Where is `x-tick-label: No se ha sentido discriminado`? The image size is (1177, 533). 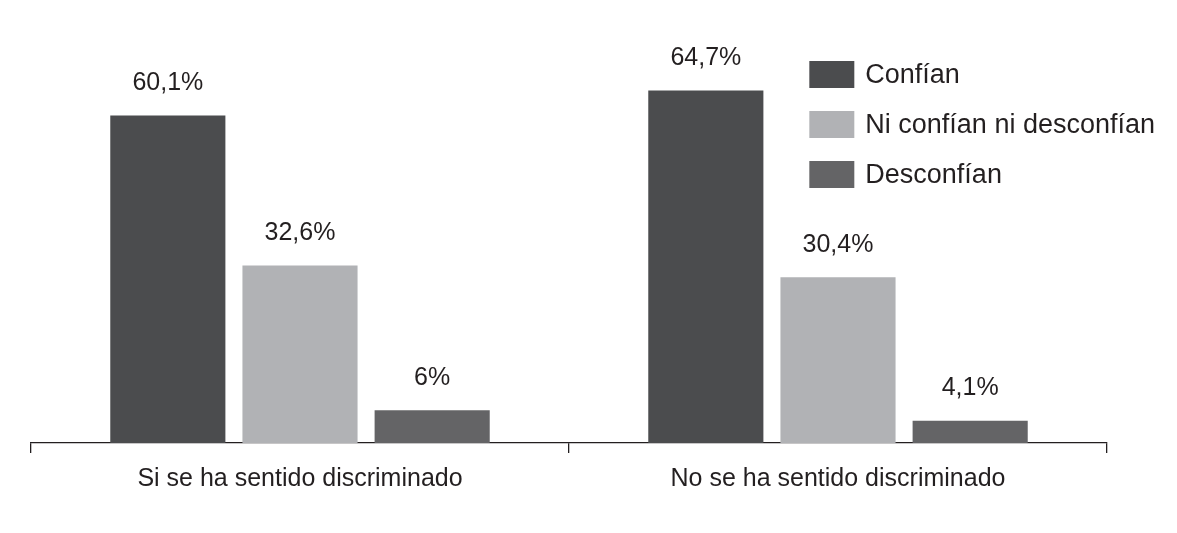 x-tick-label: No se ha sentido discriminado is located at coordinates (838, 476).